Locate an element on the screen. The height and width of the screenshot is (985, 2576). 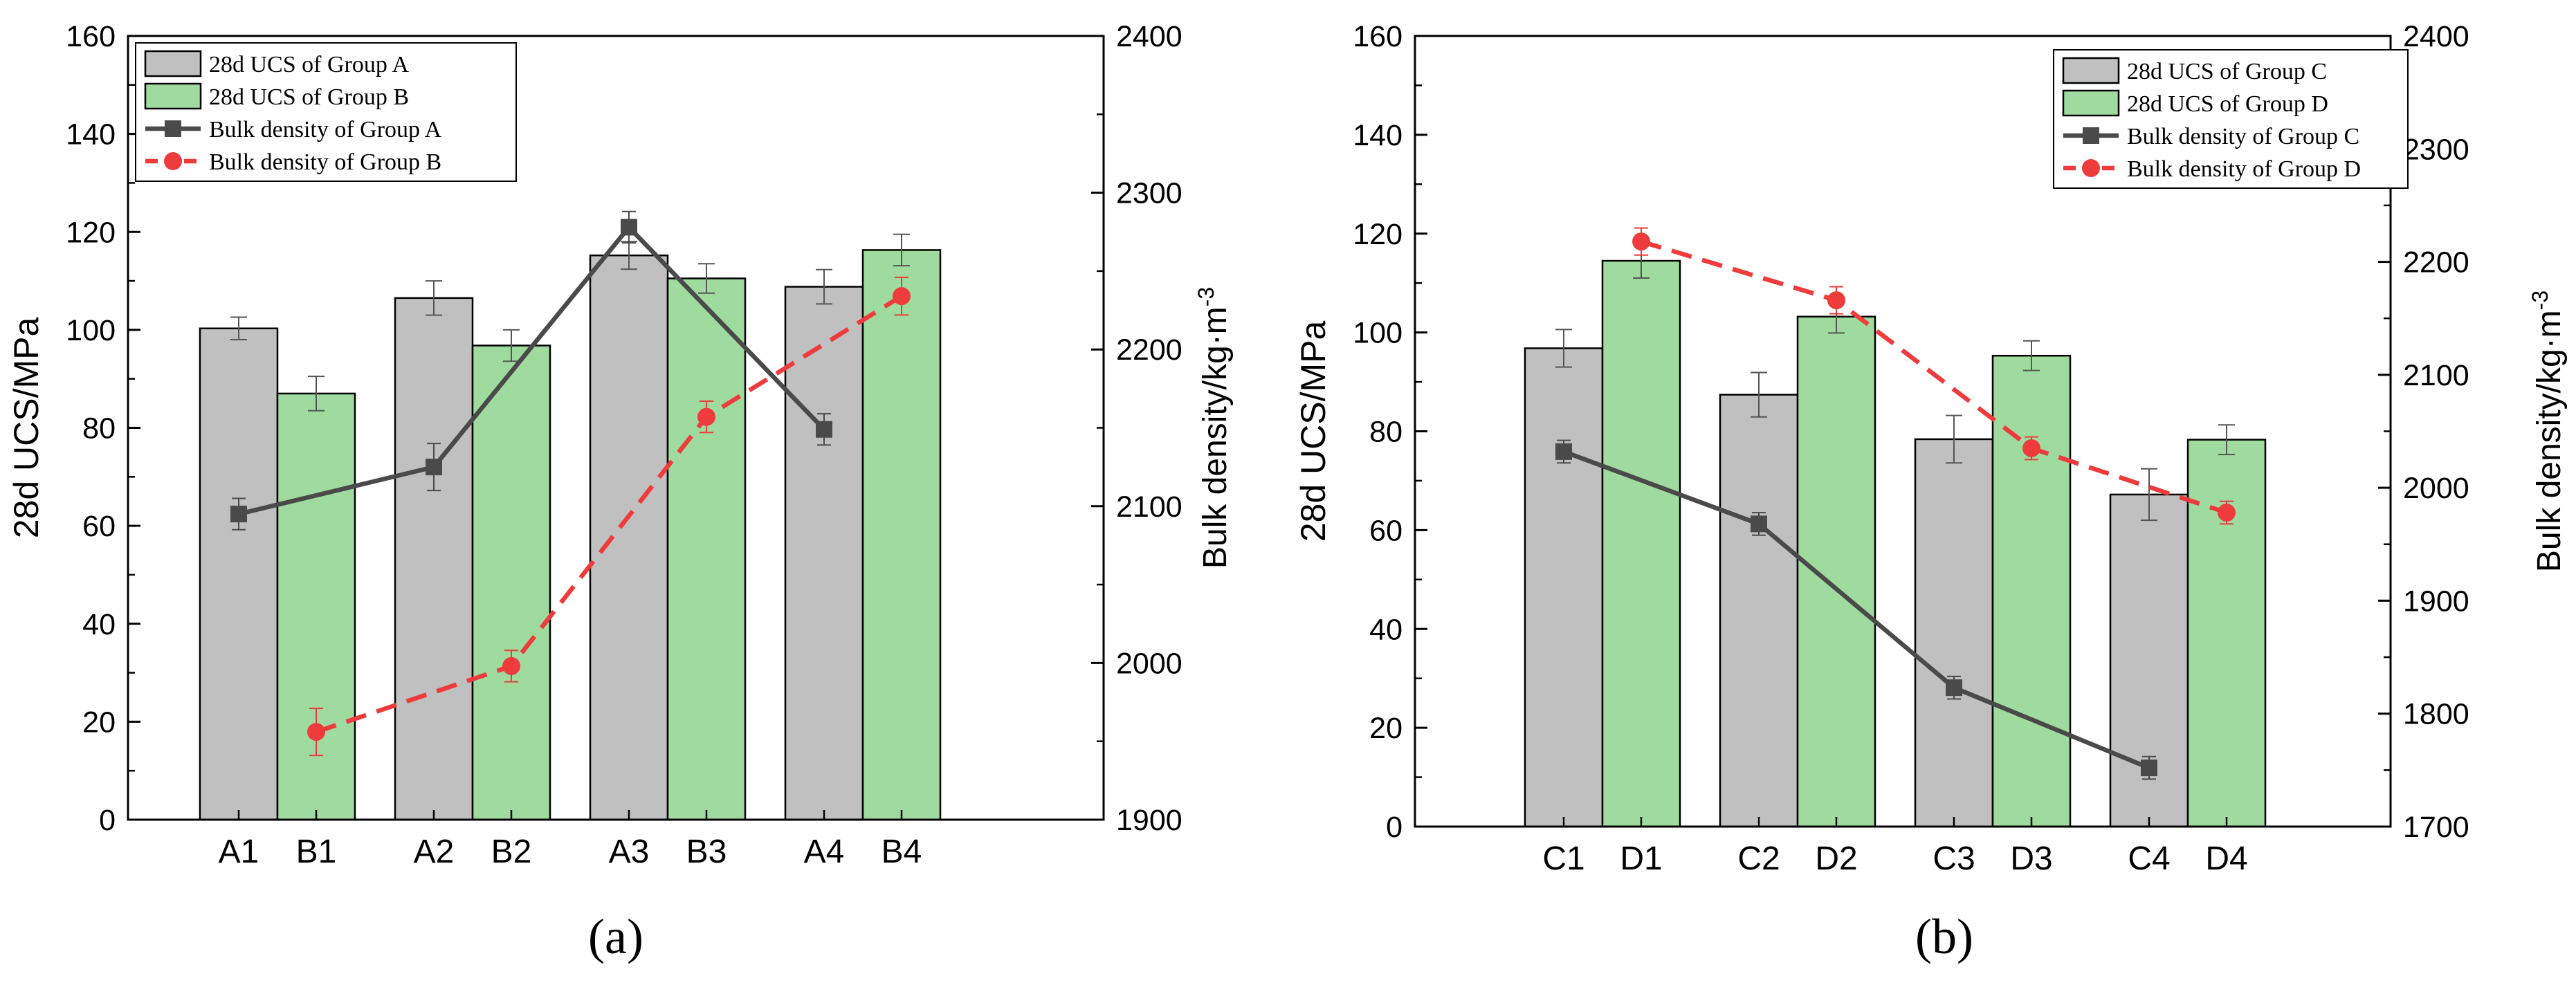
legend-label: 28d UCS of Group B is located at coordinates (309, 97).